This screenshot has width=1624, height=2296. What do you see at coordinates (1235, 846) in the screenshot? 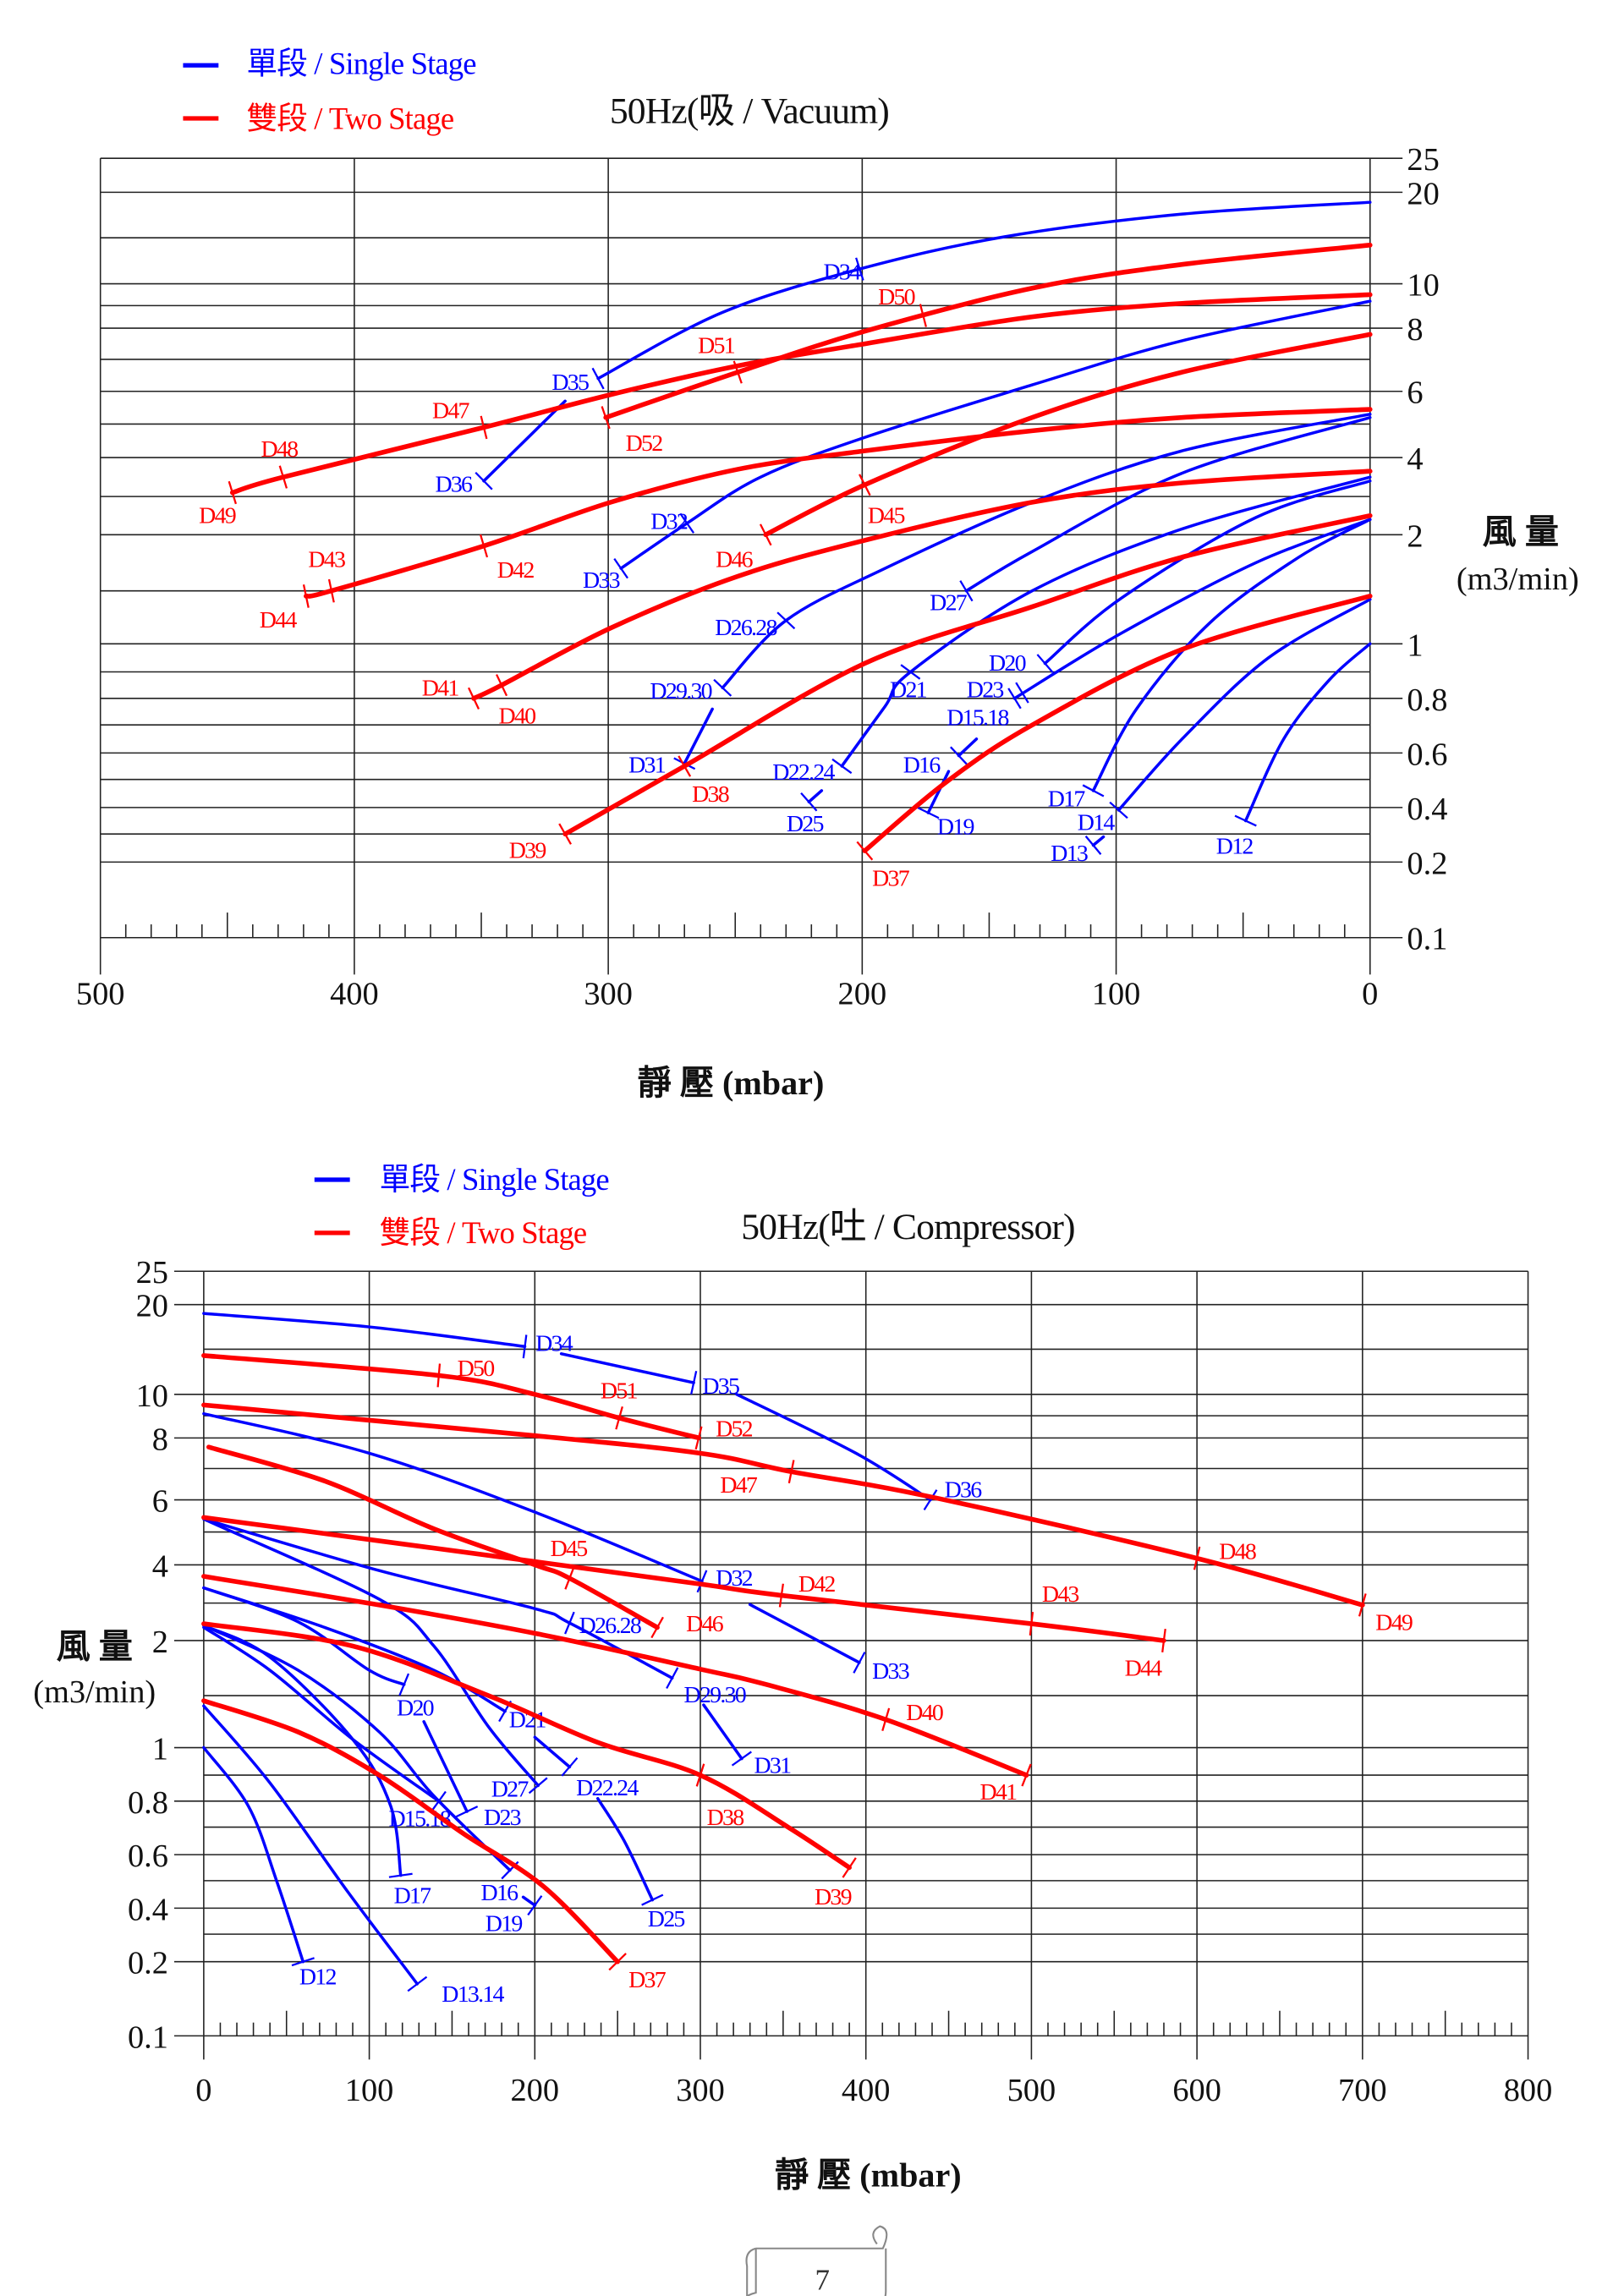
I see `model-label-d12: D12` at bounding box center [1235, 846].